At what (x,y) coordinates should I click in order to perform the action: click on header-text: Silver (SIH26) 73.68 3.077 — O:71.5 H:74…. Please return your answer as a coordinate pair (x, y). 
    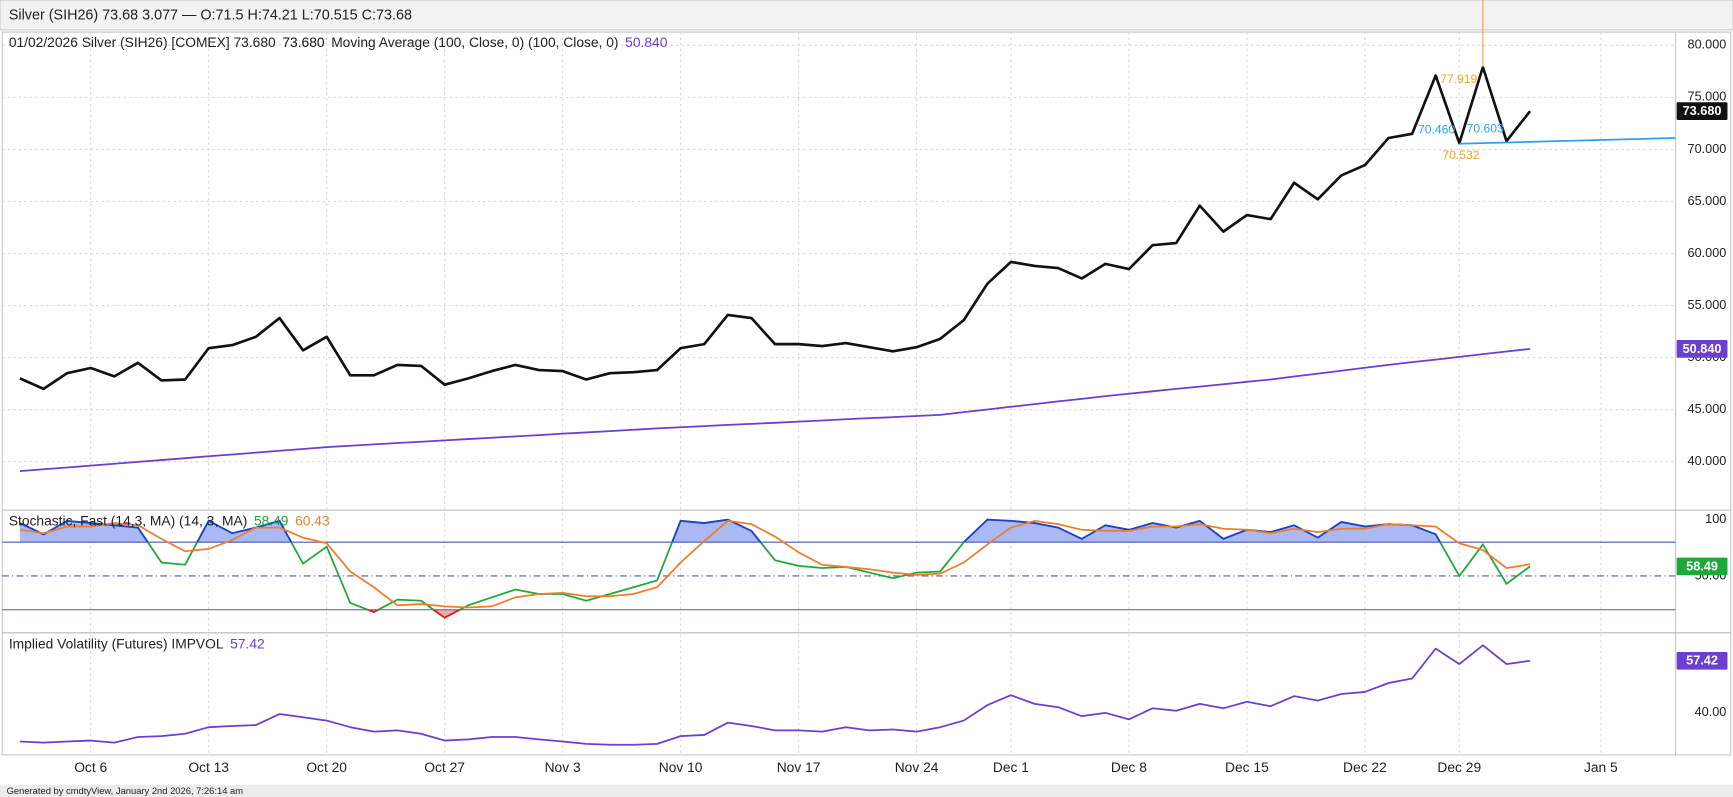
    Looking at the image, I should click on (210, 15).